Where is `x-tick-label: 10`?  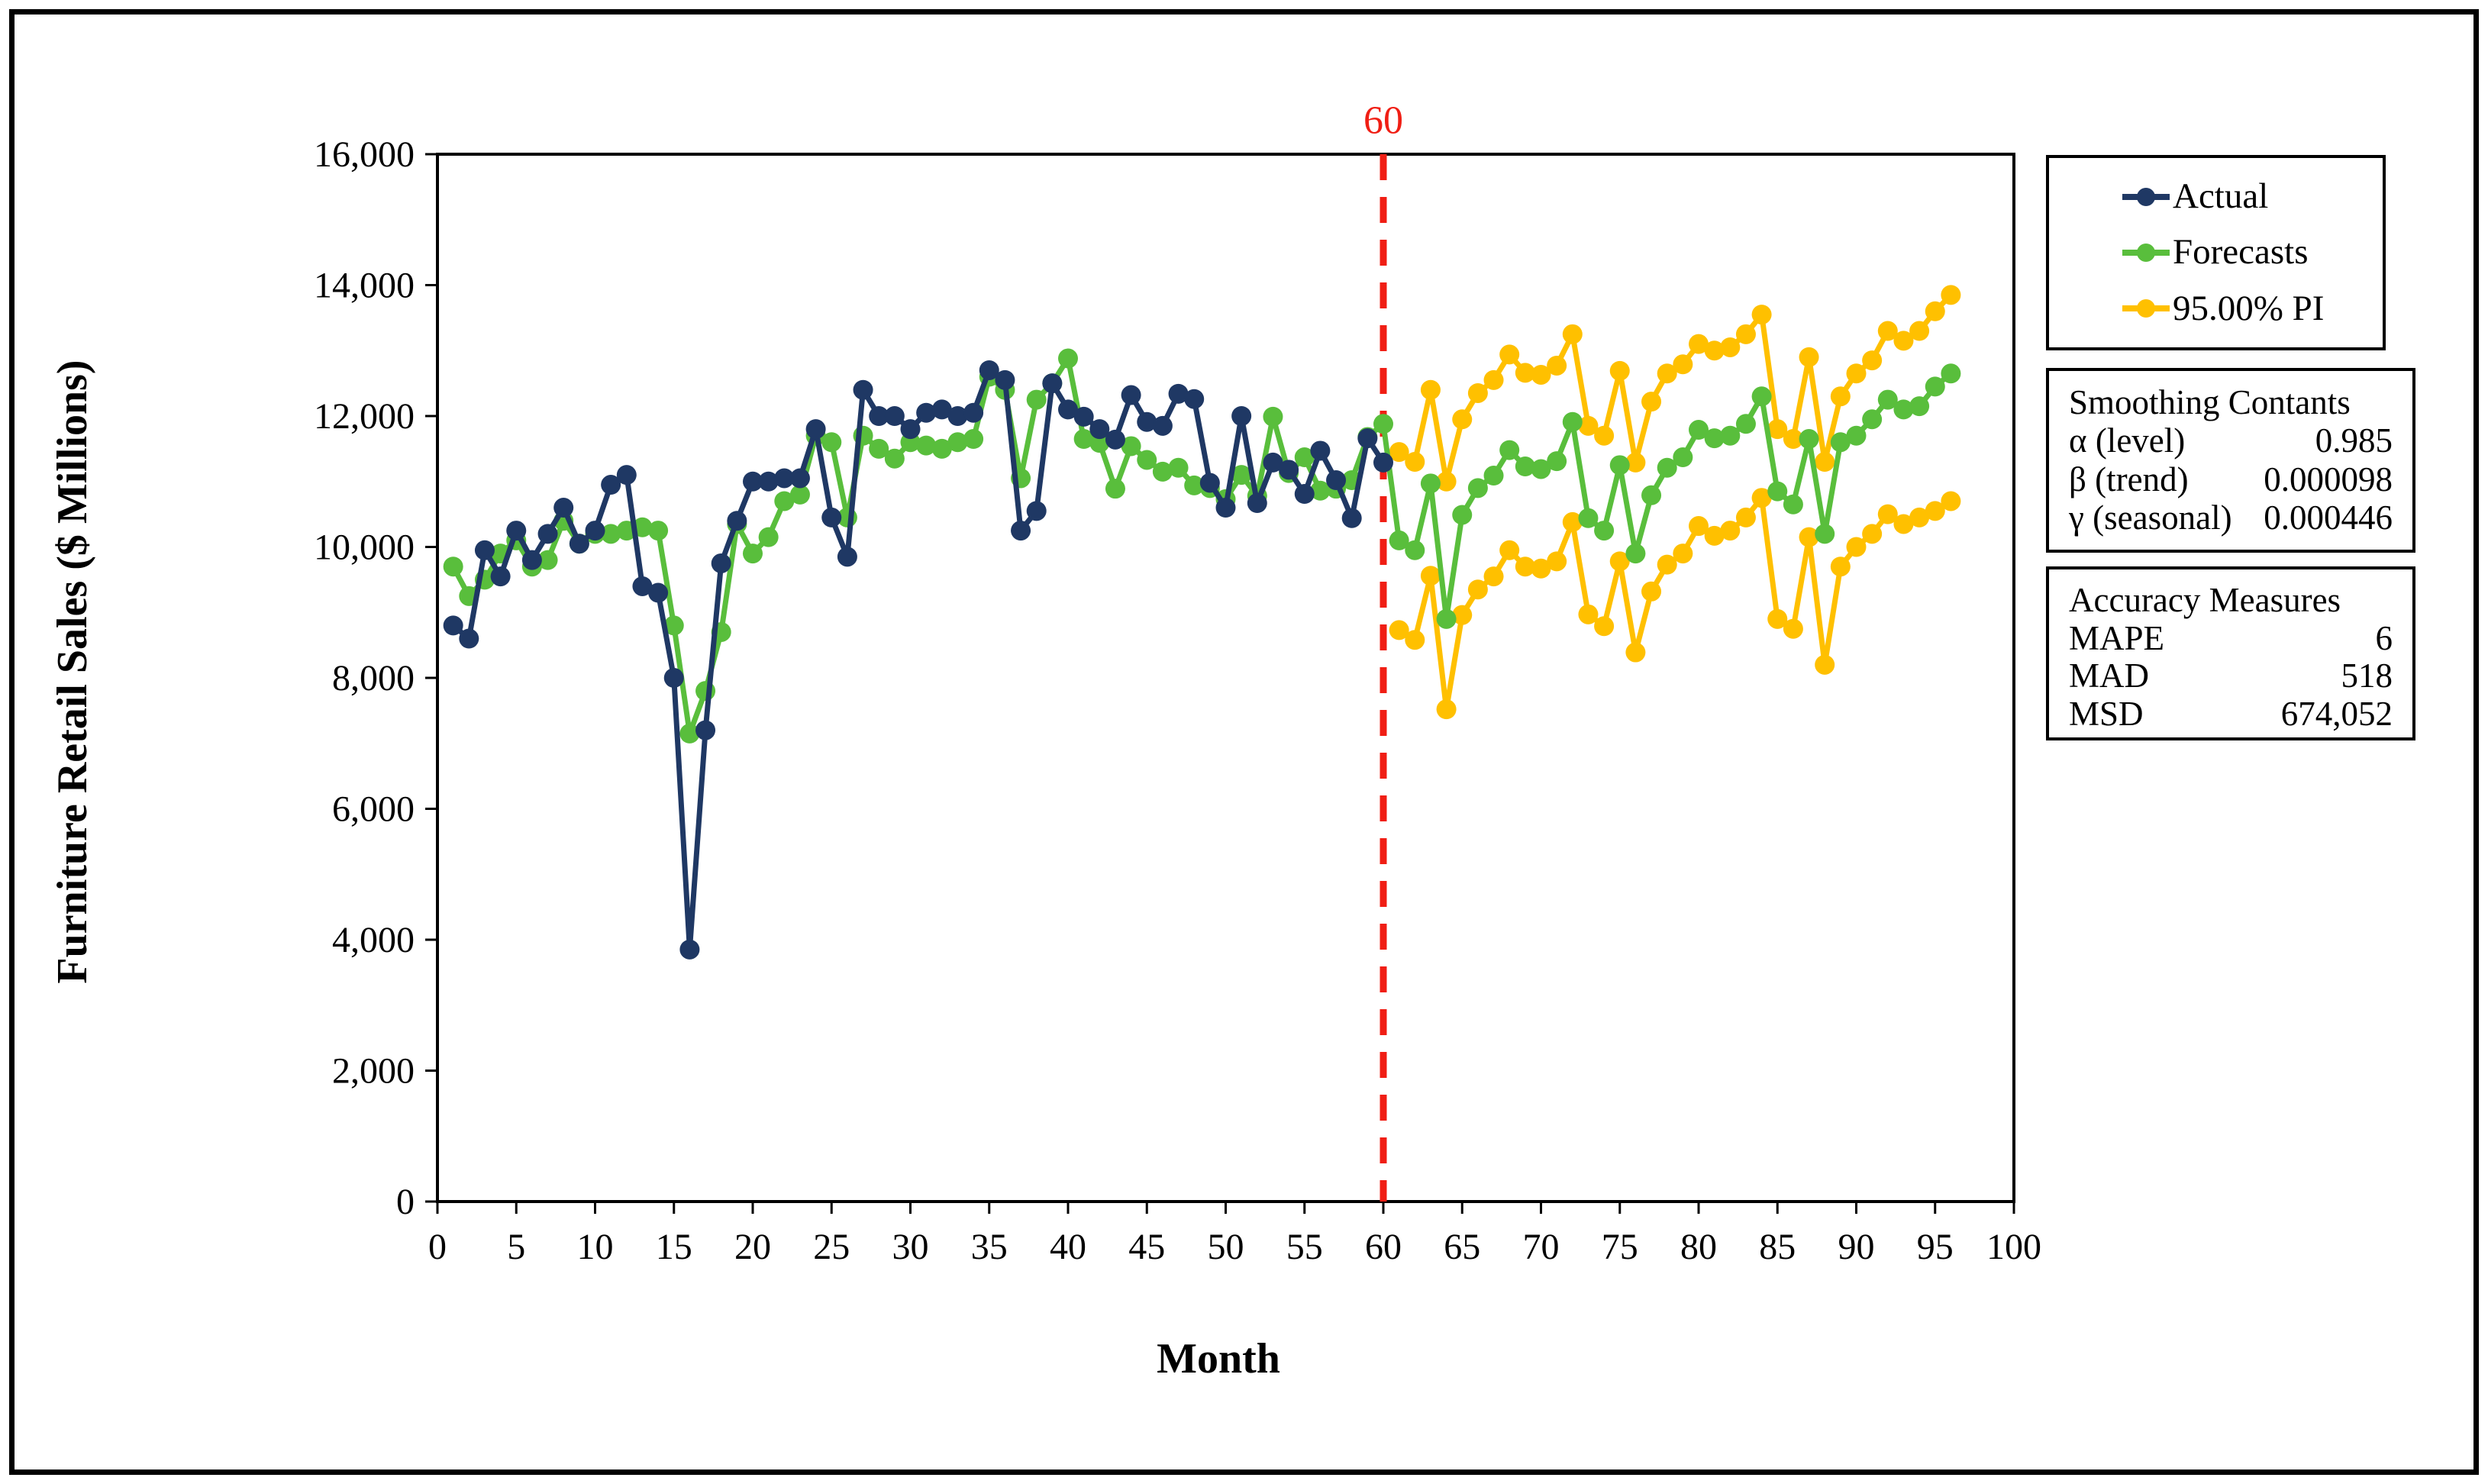
x-tick-label: 10 is located at coordinates (595, 1247).